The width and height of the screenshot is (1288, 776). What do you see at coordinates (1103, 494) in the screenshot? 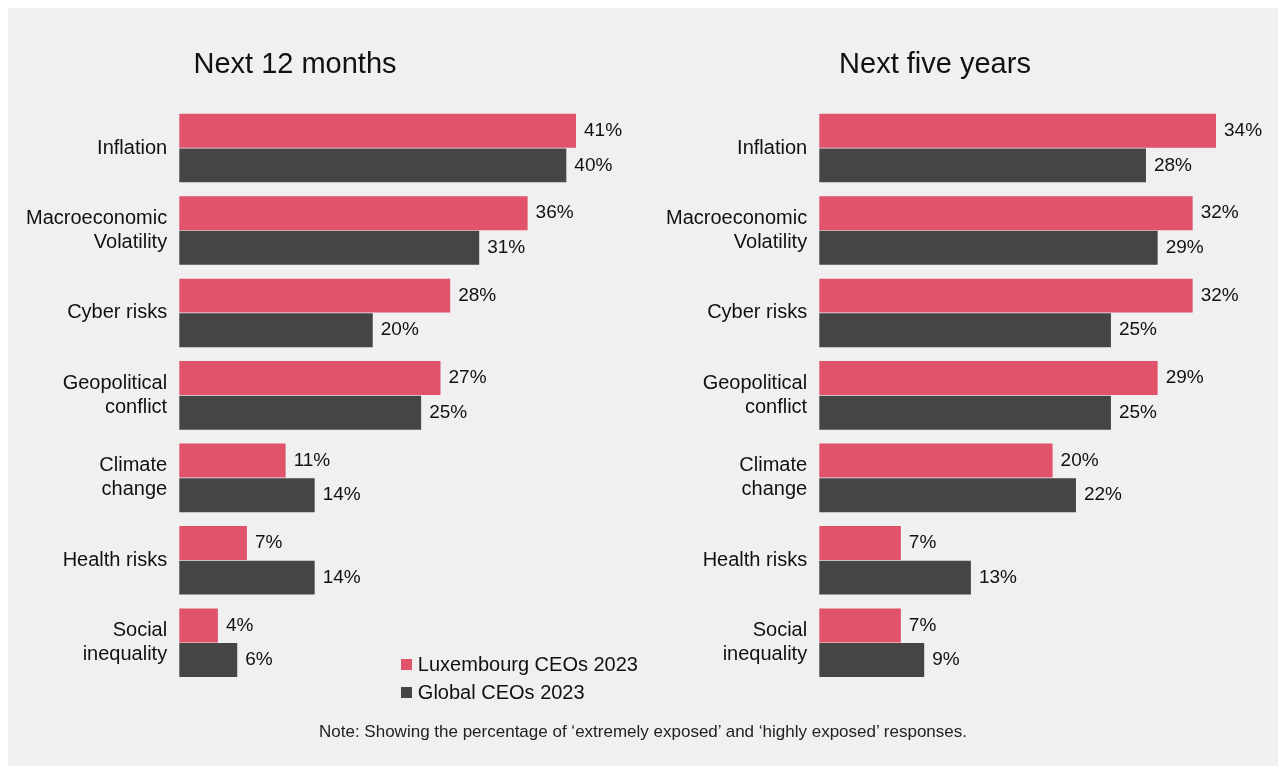
I see `data-label: 22%` at bounding box center [1103, 494].